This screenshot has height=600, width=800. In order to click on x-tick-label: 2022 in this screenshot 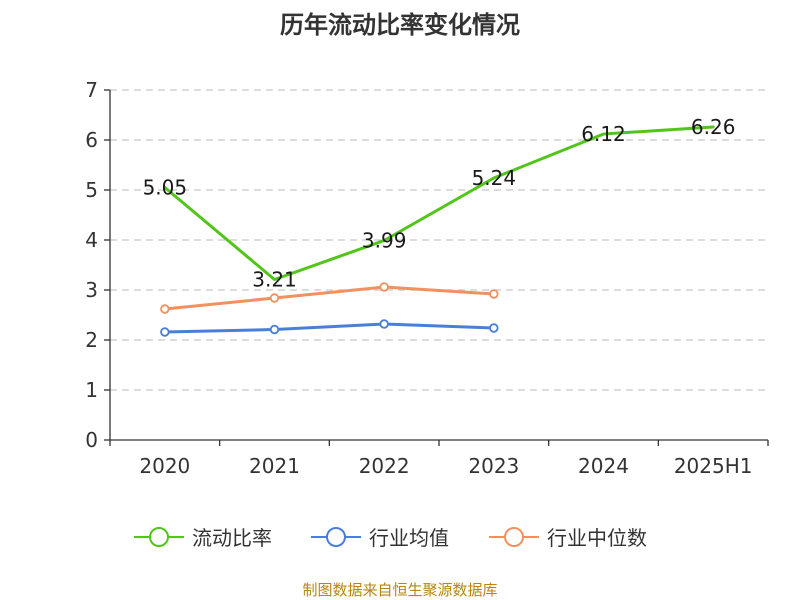, I will do `click(384, 466)`.